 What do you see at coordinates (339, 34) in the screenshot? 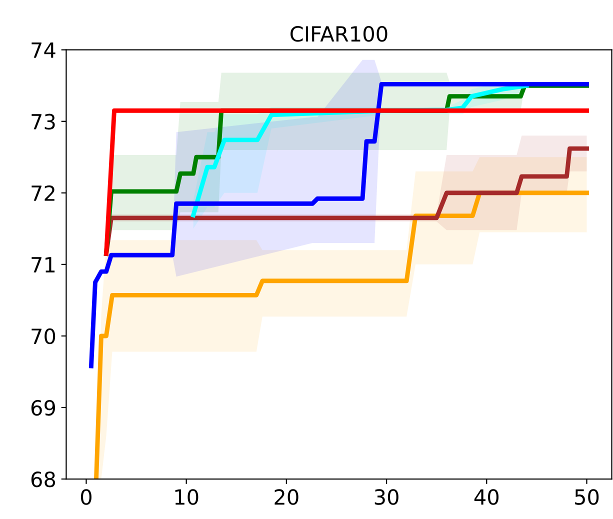
I see `chart-title: CIFAR100` at bounding box center [339, 34].